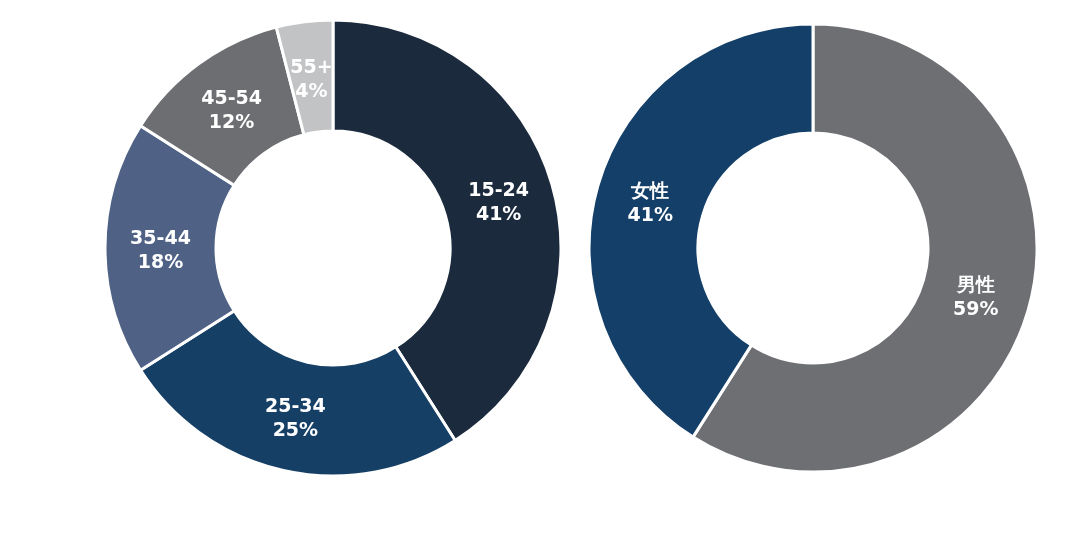  What do you see at coordinates (295, 429) in the screenshot?
I see `data-label: 25%` at bounding box center [295, 429].